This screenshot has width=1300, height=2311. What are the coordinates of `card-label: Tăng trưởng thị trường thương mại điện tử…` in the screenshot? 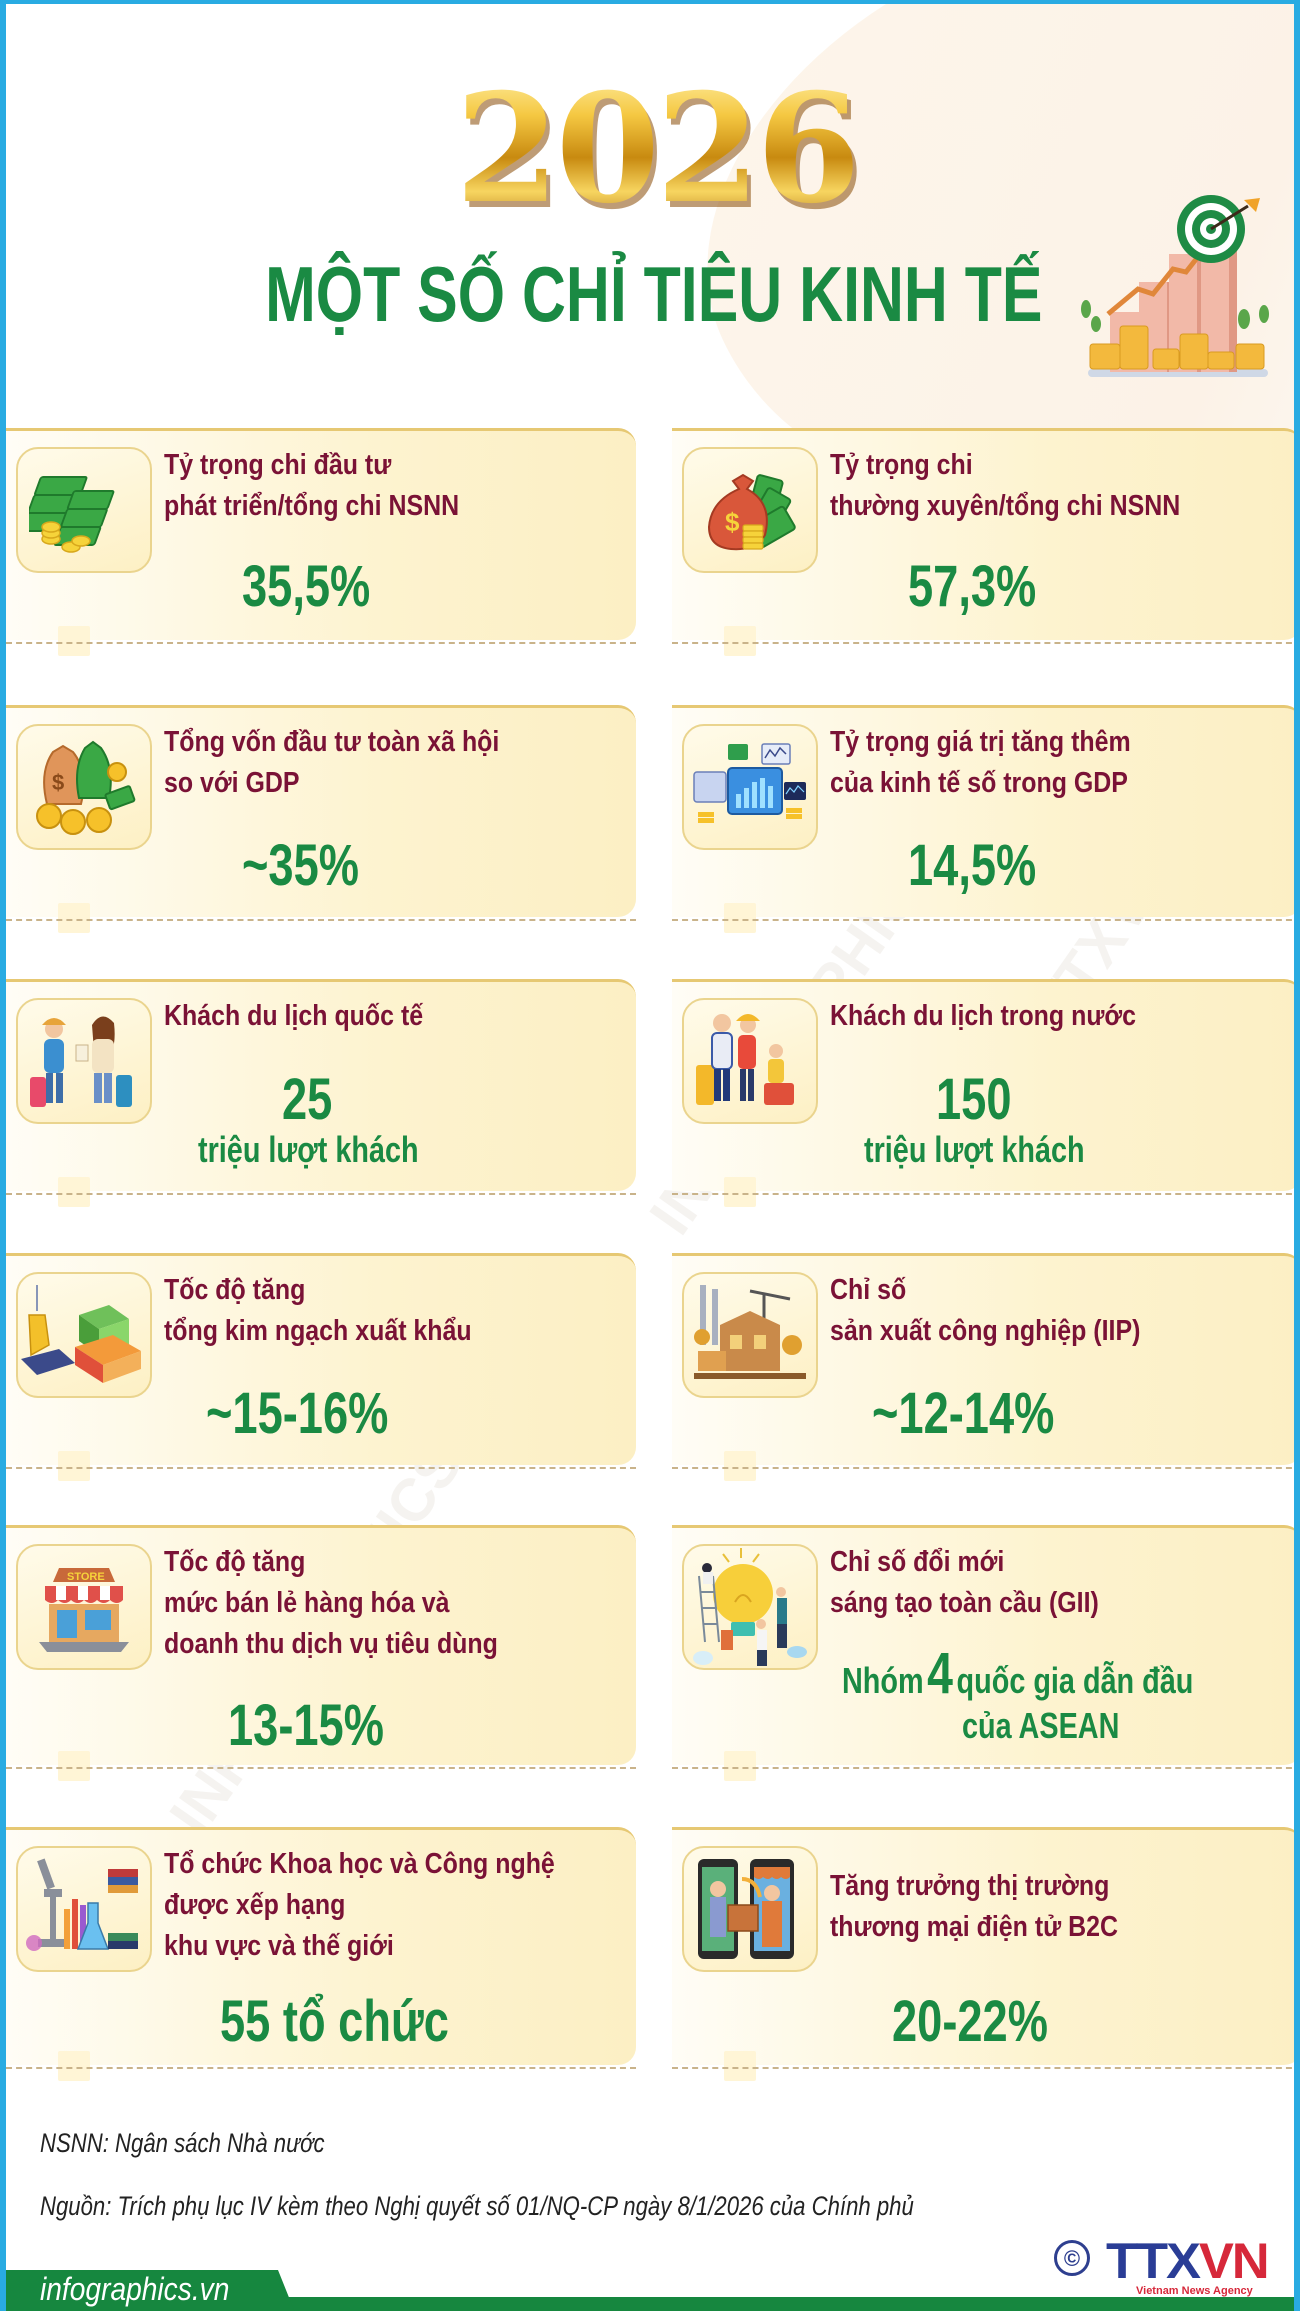 It's located at (974, 1906).